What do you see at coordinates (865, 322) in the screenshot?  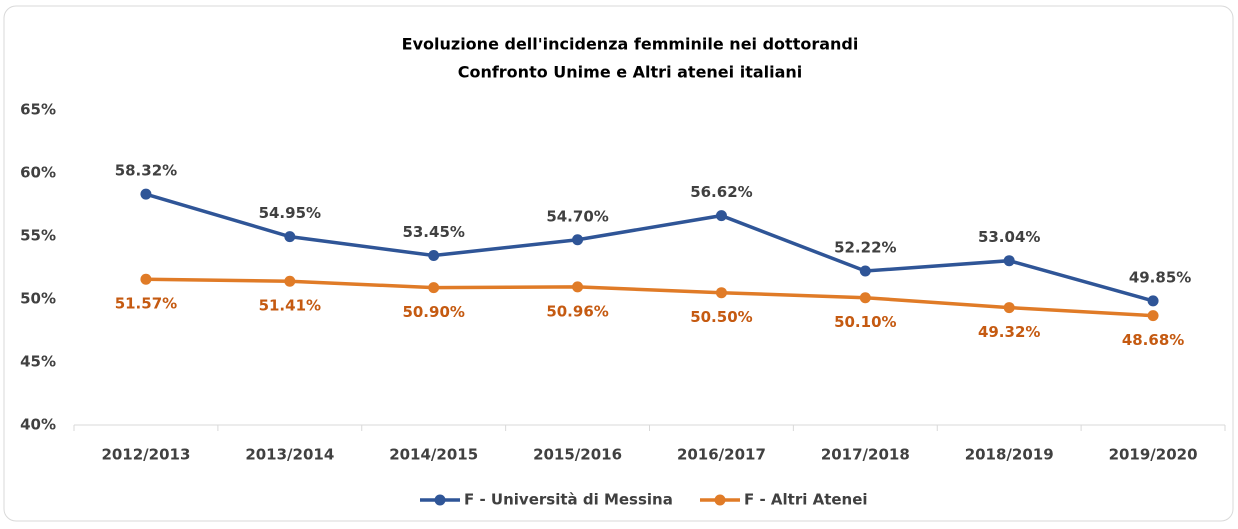 I see `data-label: 50.10%` at bounding box center [865, 322].